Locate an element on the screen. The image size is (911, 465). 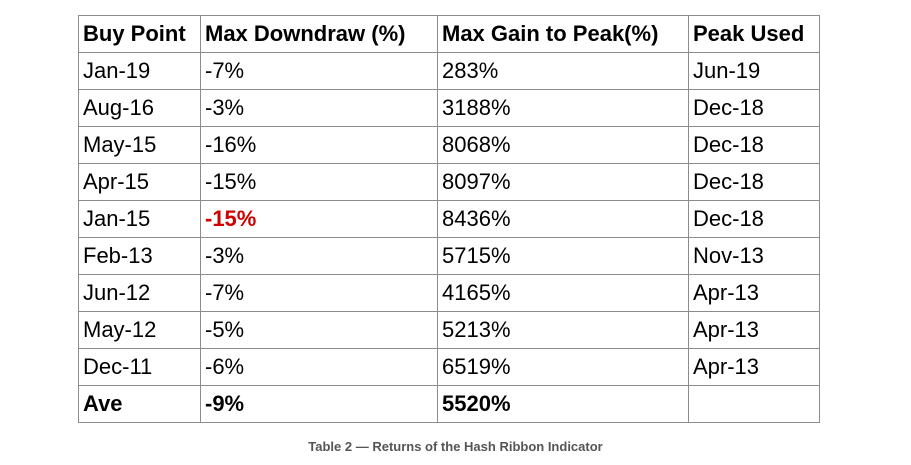
cell-buy-point: Aug-16 is located at coordinates (139, 108).